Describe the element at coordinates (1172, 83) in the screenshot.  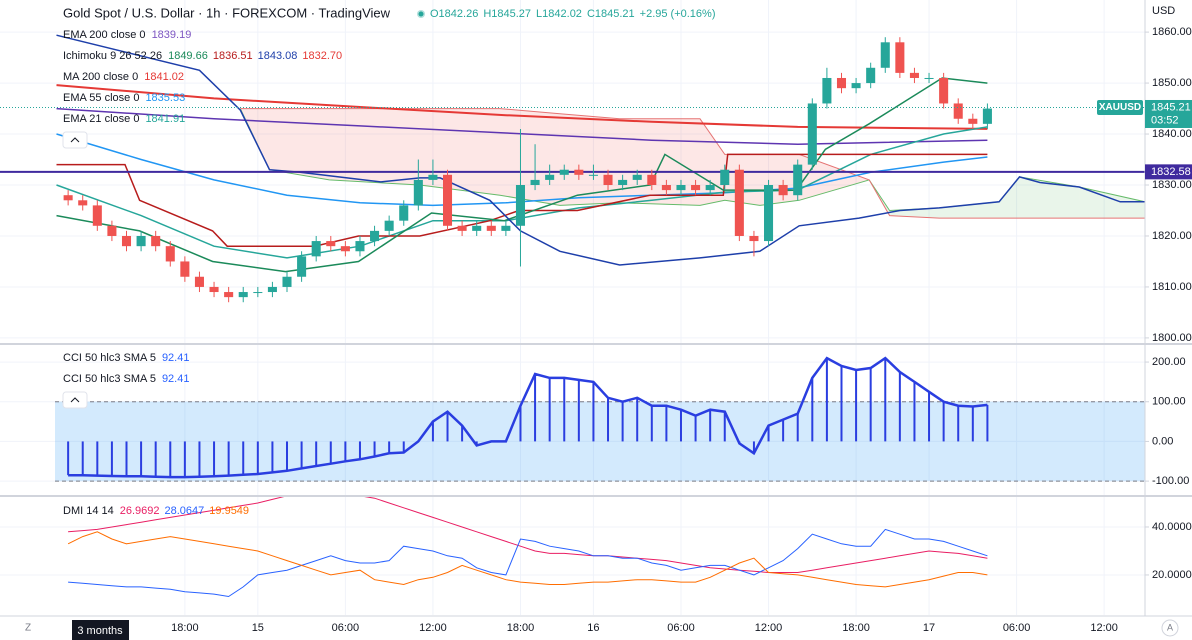
I see `y-tick-label: 1850.00` at that location.